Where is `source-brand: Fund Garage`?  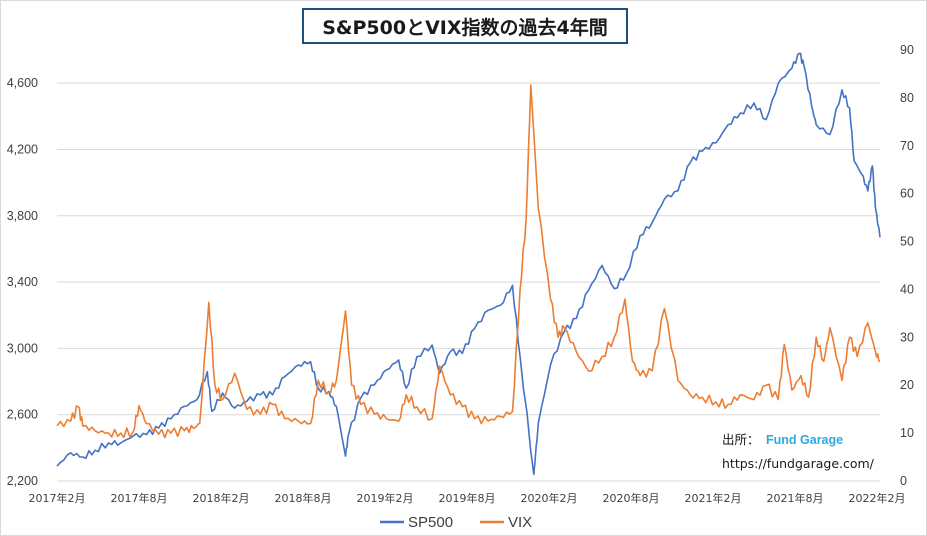 source-brand: Fund Garage is located at coordinates (804, 440).